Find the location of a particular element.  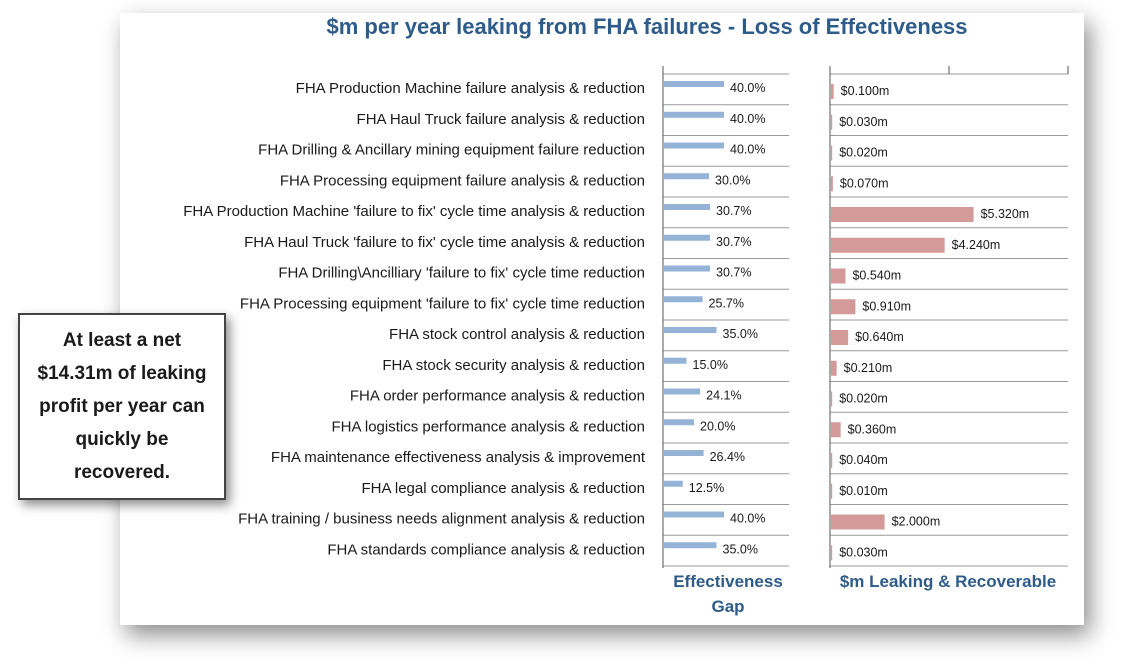

leak-data-label: $0.640m is located at coordinates (879, 337).